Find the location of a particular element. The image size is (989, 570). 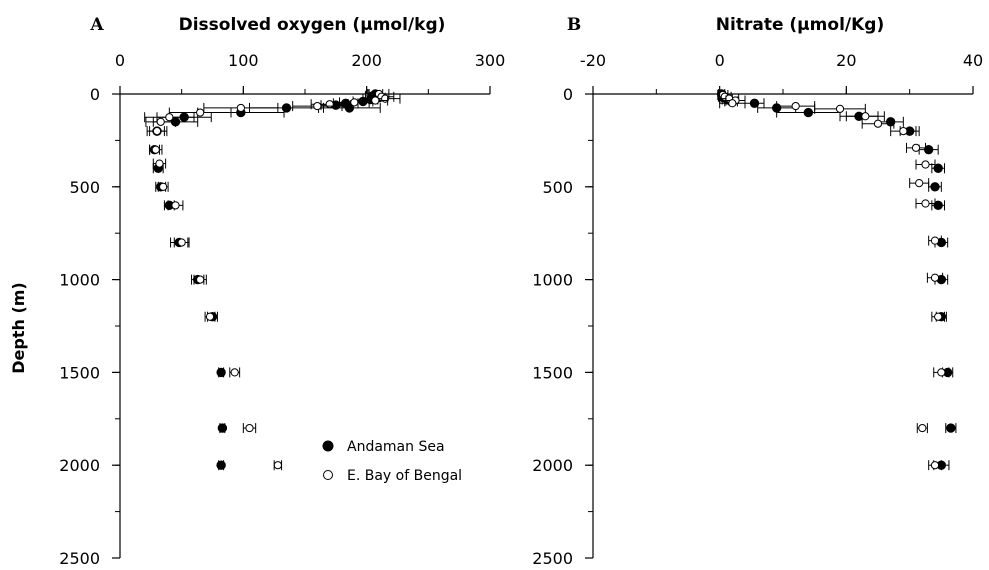

panel-b-x-tick-label: 40 is located at coordinates (973, 60).